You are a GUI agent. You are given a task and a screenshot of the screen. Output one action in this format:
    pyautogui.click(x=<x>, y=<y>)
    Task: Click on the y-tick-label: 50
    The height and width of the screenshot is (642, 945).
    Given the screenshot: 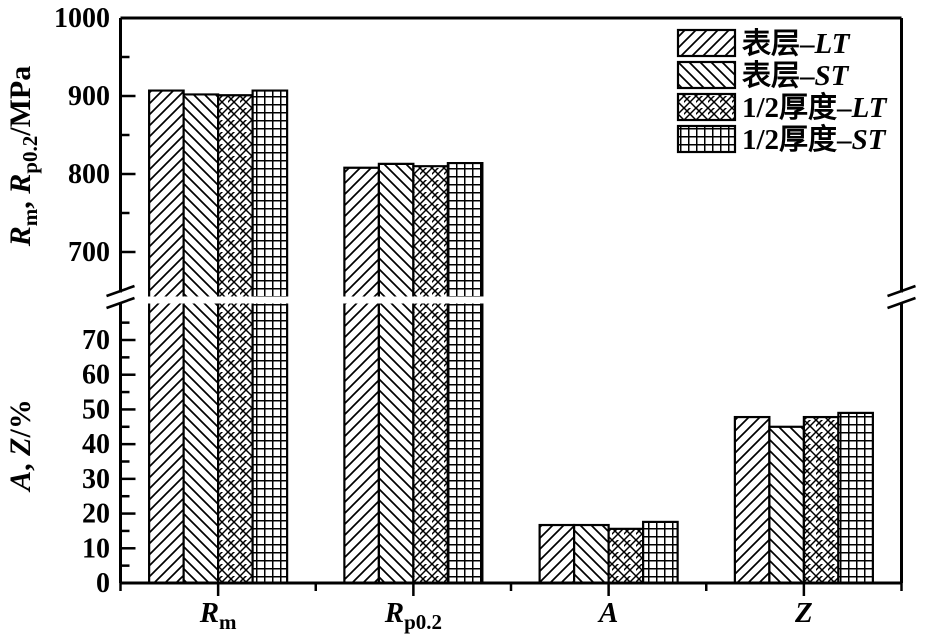 What is the action you would take?
    pyautogui.click(x=96, y=409)
    